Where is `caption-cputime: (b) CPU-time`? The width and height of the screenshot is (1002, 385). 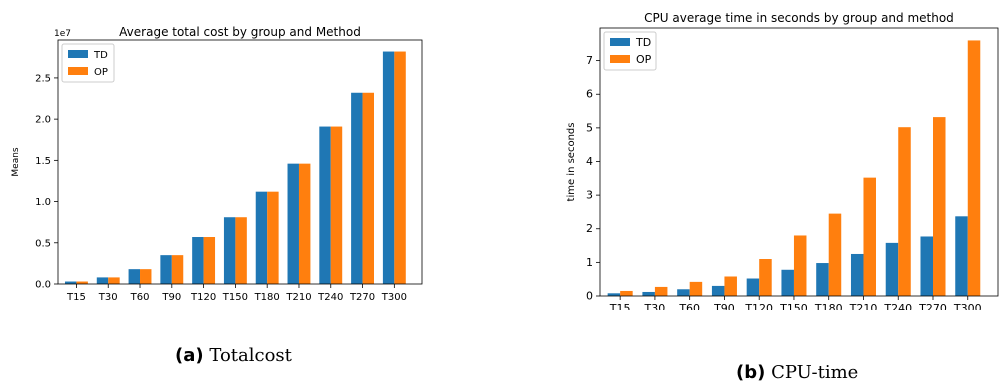 caption-cputime: (b) CPU-time is located at coordinates (797, 372).